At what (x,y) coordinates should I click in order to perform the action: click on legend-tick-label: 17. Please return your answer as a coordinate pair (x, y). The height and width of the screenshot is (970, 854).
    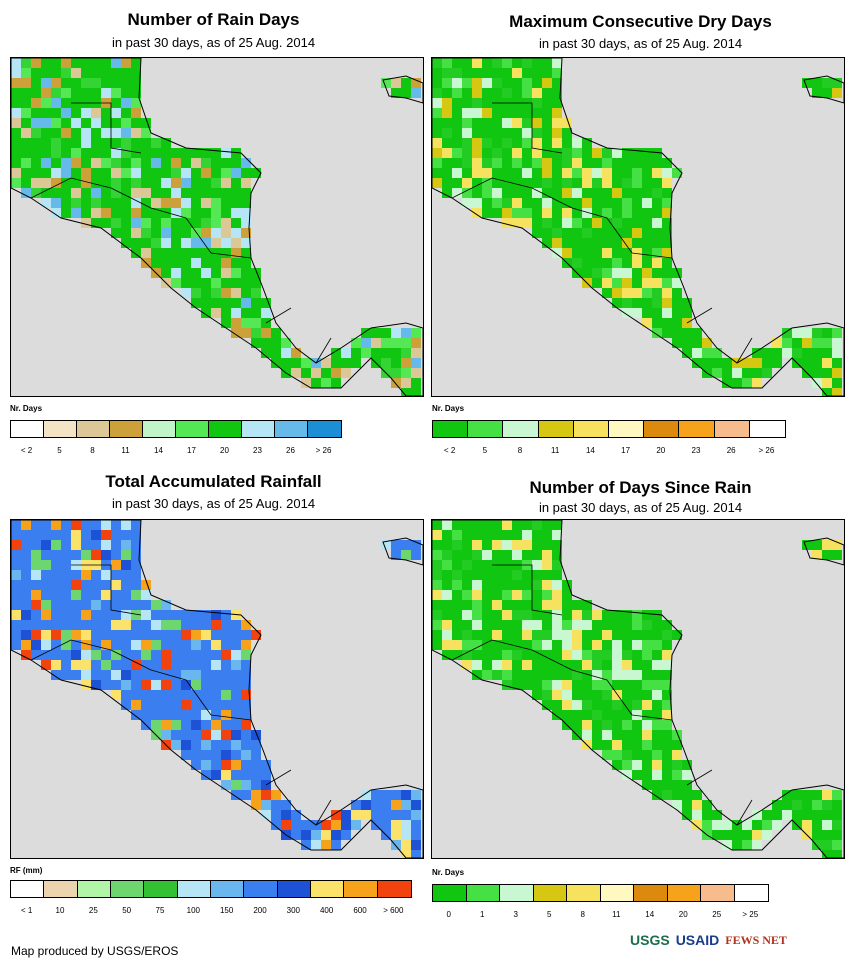
    Looking at the image, I should click on (191, 450).